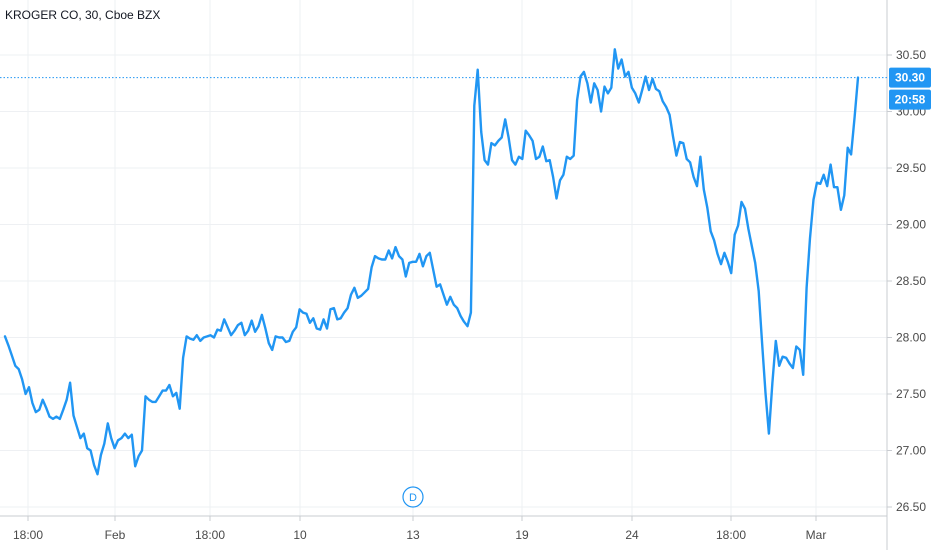  I want to click on x-tick-label: 10, so click(300, 535).